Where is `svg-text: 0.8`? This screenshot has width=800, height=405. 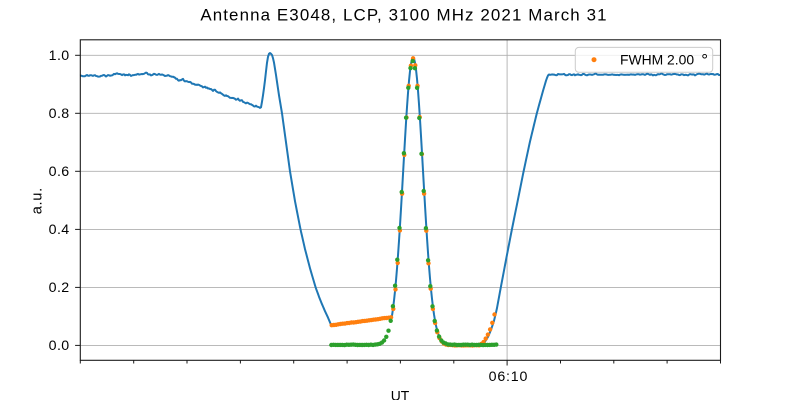 svg-text: 0.8 is located at coordinates (59, 114).